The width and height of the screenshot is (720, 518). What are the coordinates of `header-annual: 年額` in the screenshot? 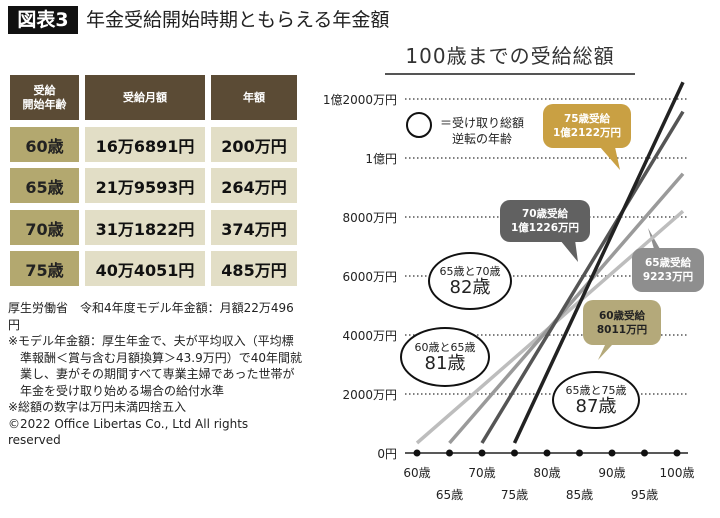 It's located at (254, 97).